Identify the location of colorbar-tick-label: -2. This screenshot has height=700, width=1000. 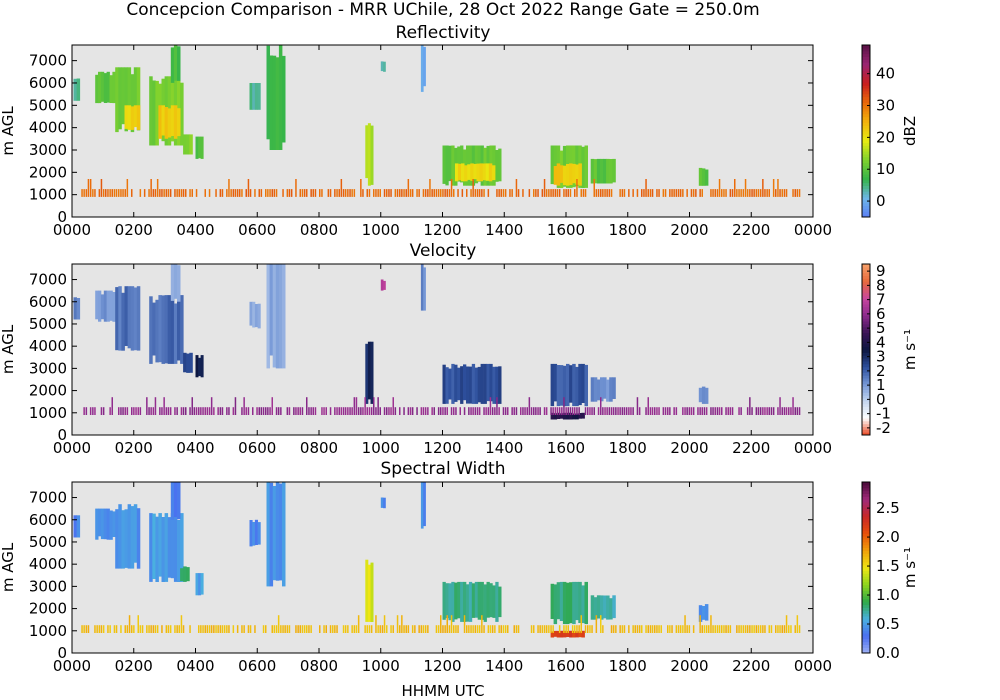
(883, 428).